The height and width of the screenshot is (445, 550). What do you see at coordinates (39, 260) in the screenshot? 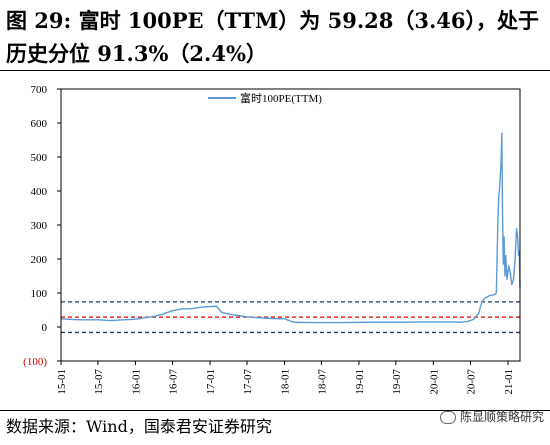
I see `y-tick-label: 200` at bounding box center [39, 260].